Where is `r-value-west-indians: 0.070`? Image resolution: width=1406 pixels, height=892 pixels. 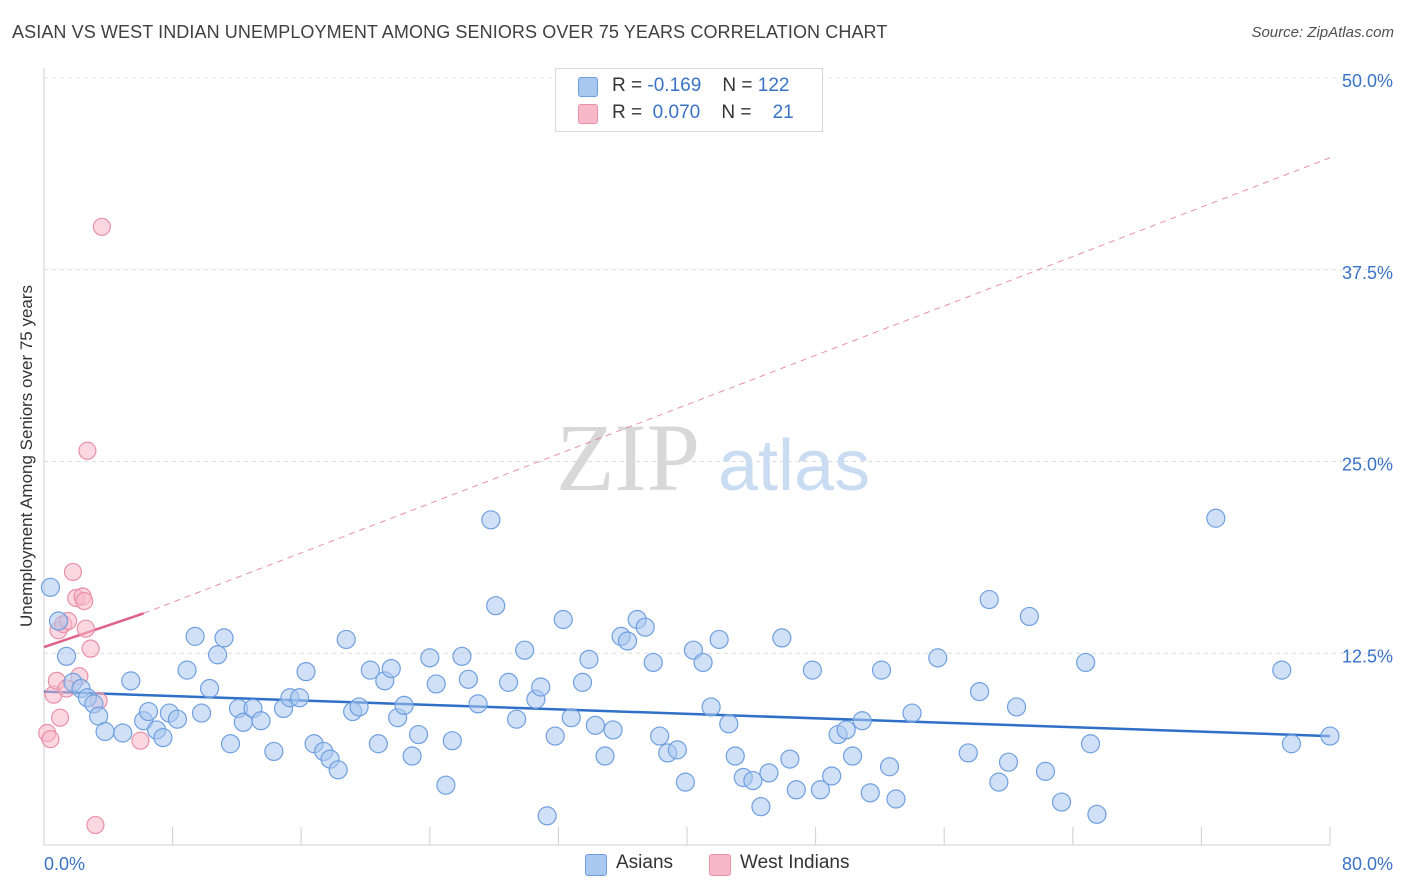
r-value-west-indians: 0.070 is located at coordinates (676, 112).